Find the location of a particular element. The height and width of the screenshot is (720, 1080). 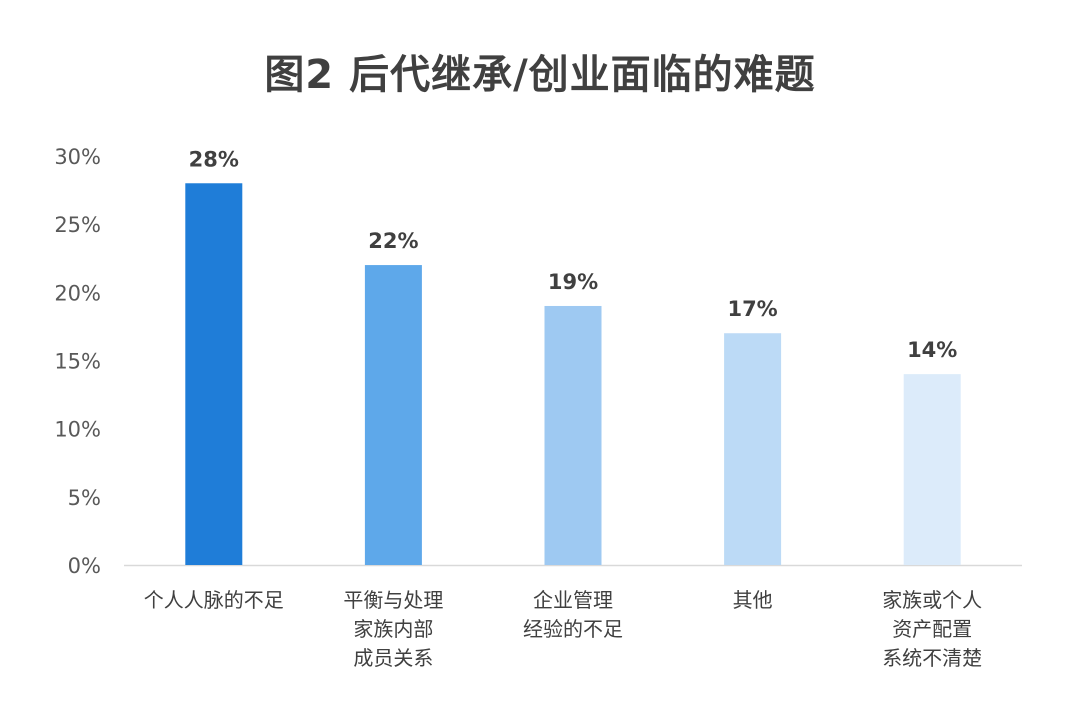

category-label: 个人人脉的不足 is located at coordinates (214, 600).